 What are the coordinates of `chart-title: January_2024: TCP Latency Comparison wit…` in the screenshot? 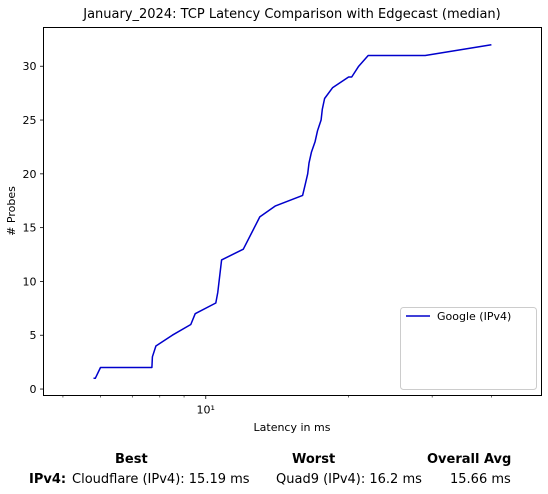 It's located at (291, 14).